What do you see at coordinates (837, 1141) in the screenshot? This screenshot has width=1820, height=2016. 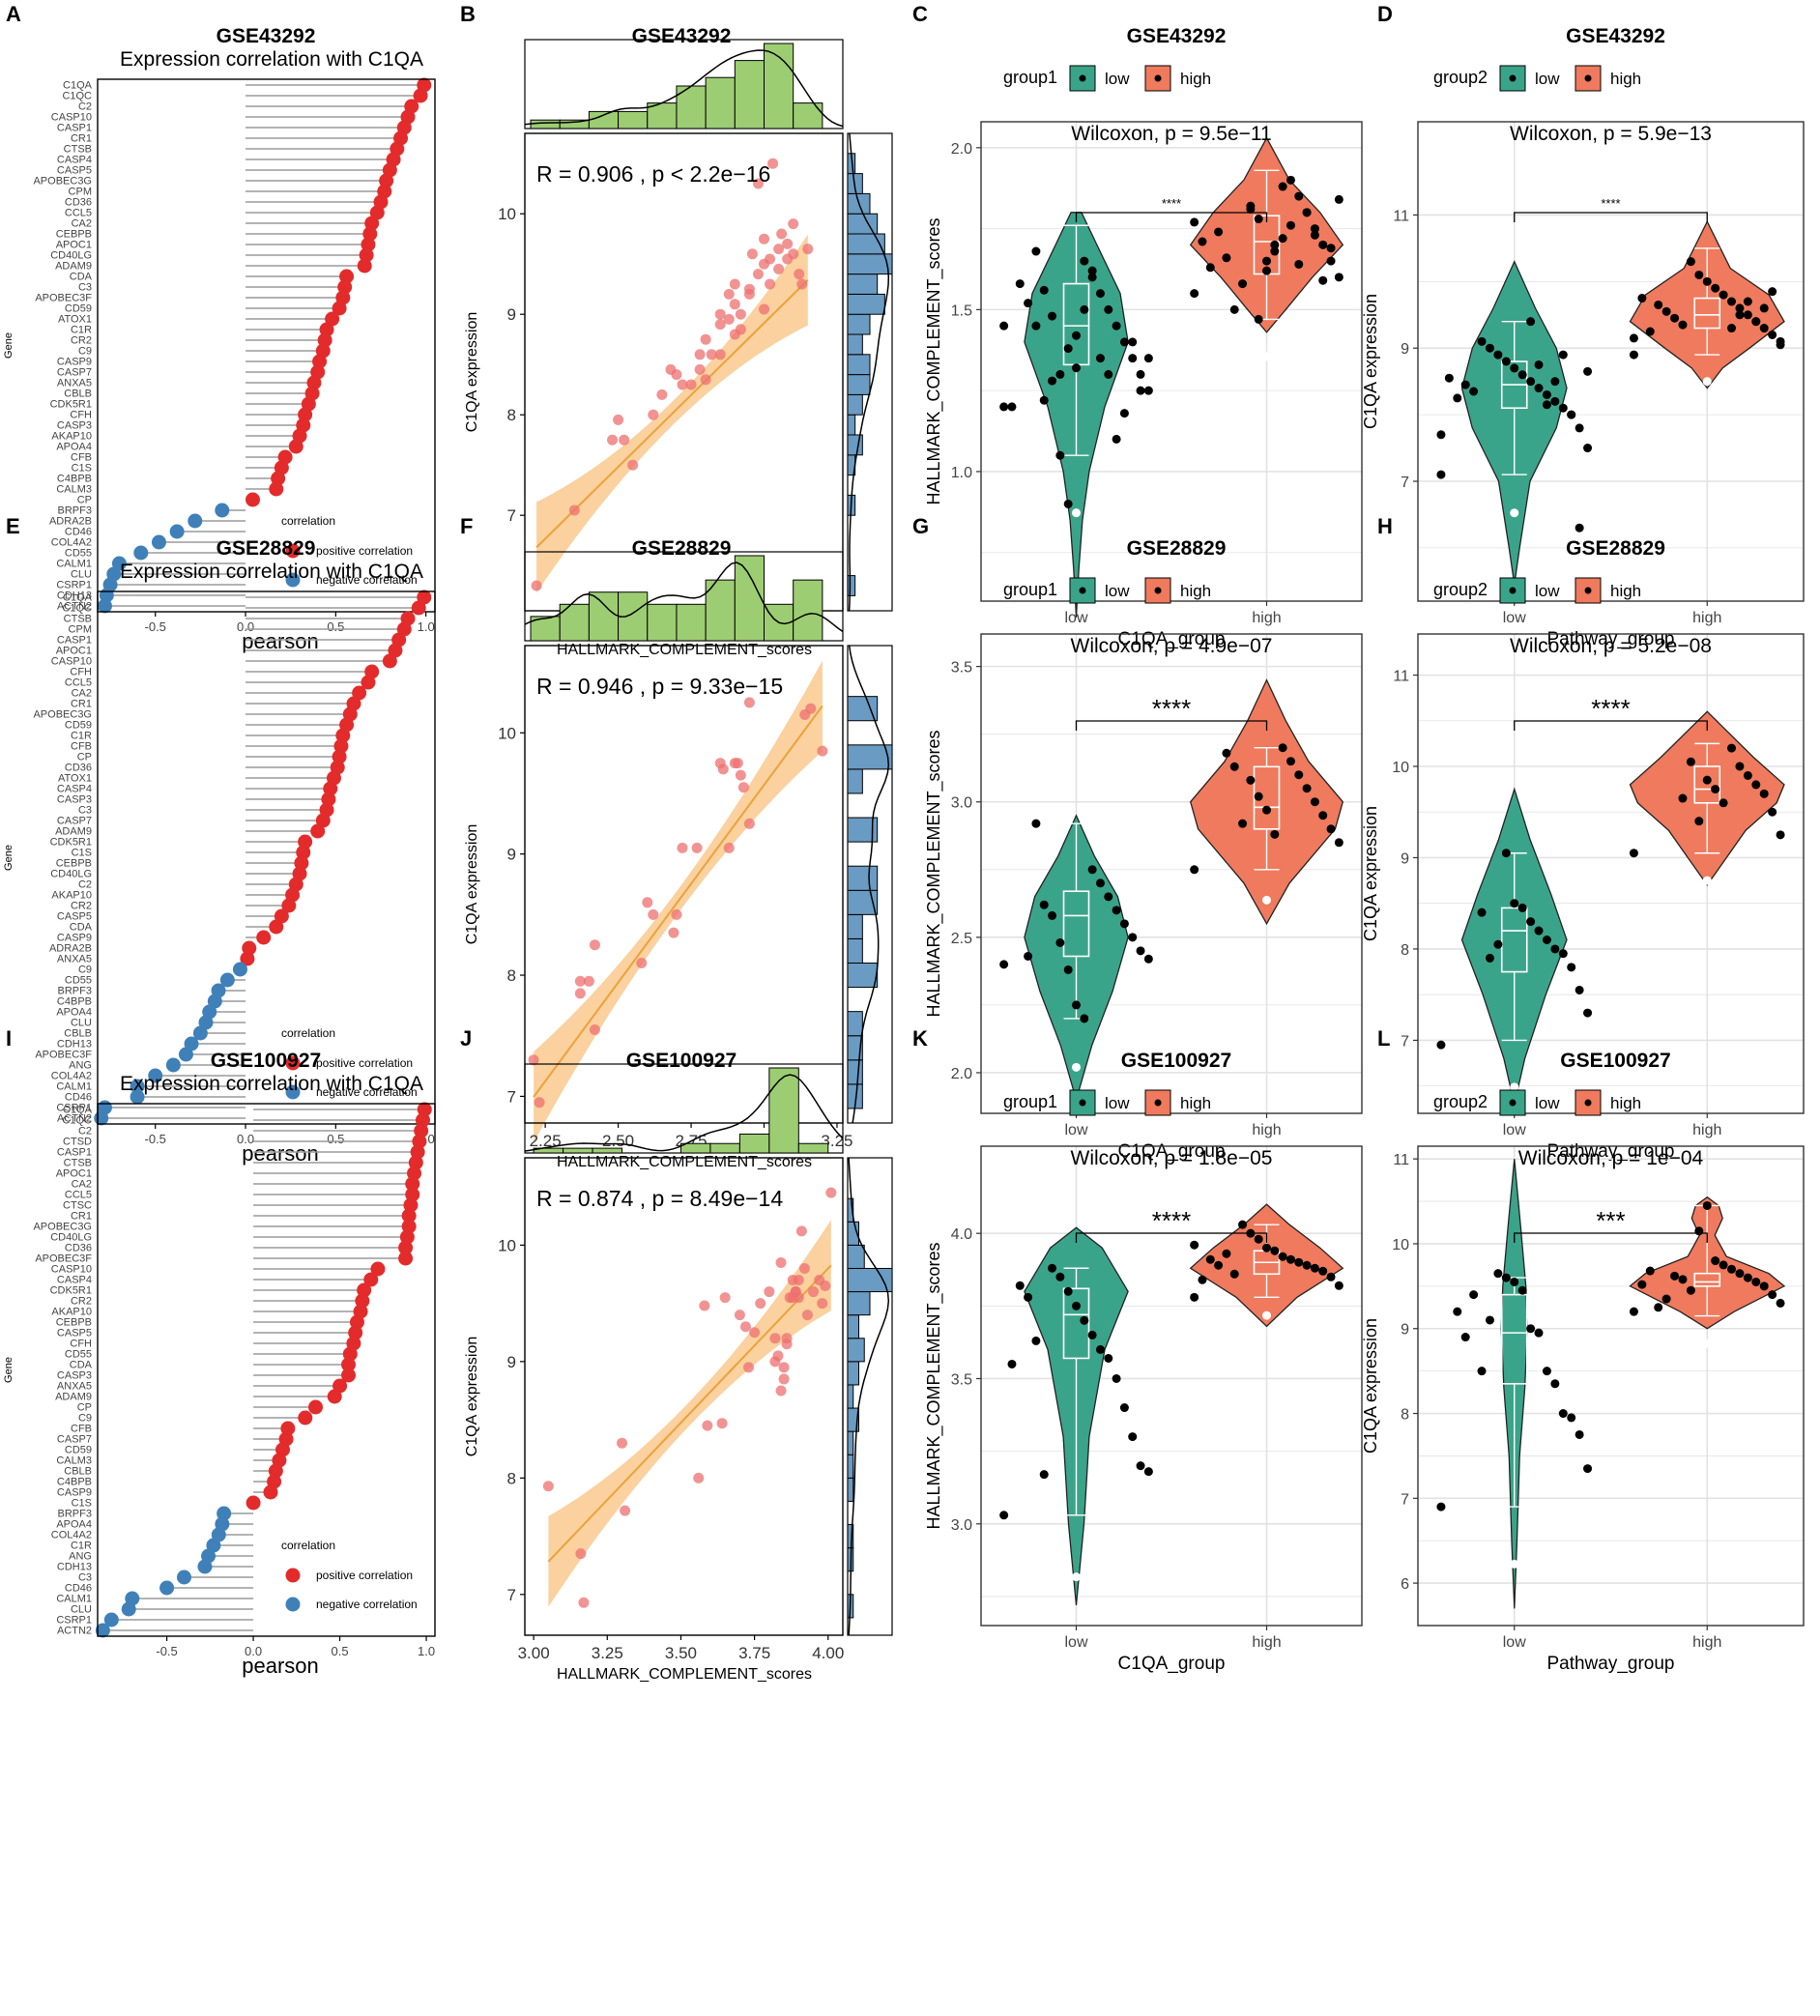 I see `x-tick-label: 3.25` at bounding box center [837, 1141].